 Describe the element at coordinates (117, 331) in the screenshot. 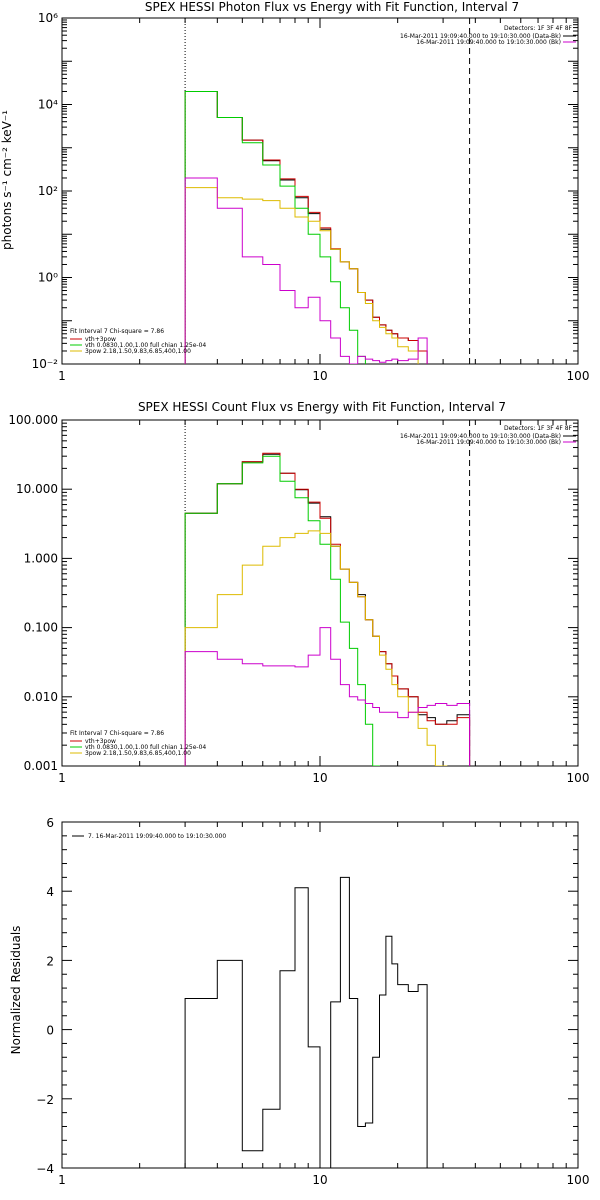

I see `photon-flux-fit-label: Fit Interval 7 Chi-square = 7.86` at that location.